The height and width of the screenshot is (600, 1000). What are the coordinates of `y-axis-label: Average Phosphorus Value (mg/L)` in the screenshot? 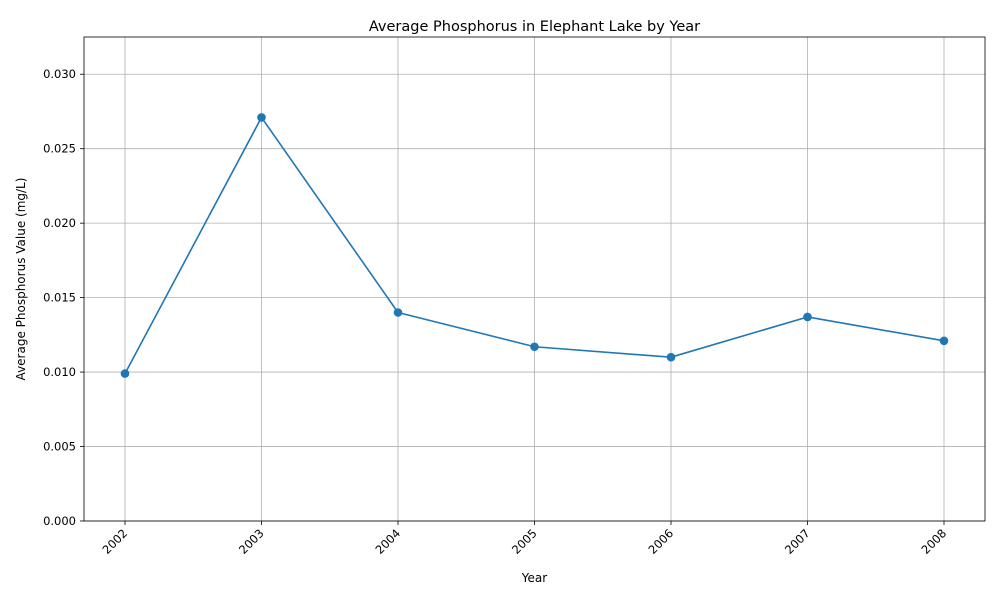 It's located at (21, 279).